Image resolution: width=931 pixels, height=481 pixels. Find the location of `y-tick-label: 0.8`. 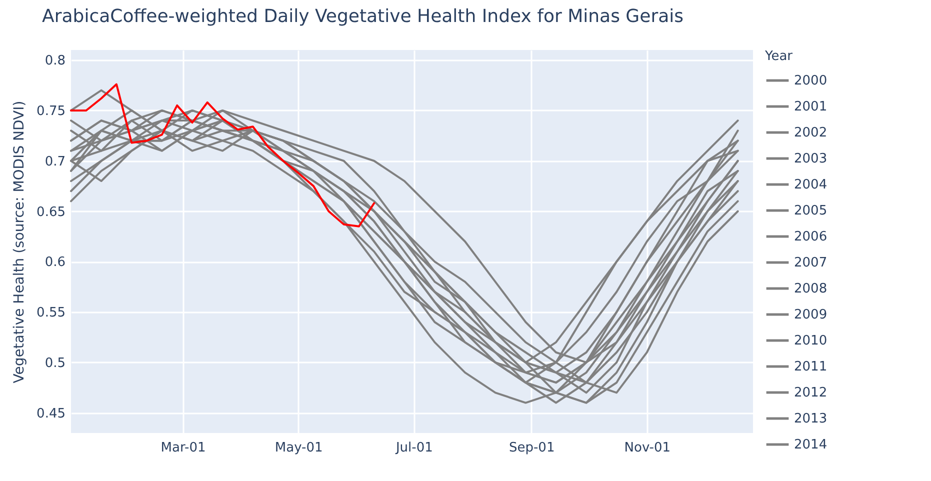

y-tick-label: 0.8 is located at coordinates (55, 61).